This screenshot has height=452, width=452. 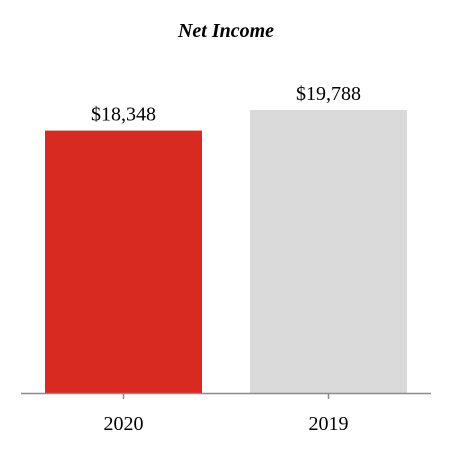 What do you see at coordinates (328, 94) in the screenshot?
I see `value-label-2019: $19,788` at bounding box center [328, 94].